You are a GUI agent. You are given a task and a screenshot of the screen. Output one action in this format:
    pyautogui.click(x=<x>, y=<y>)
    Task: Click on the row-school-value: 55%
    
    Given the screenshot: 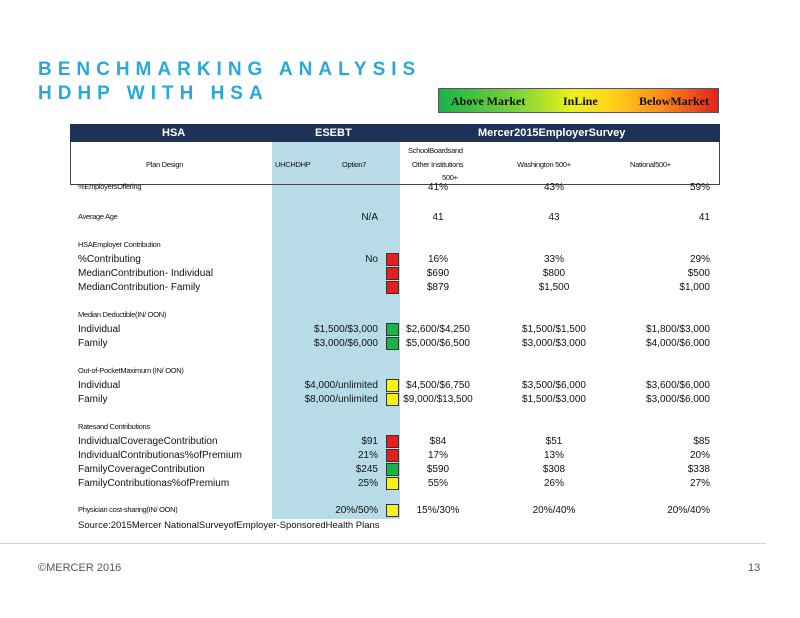 What is the action you would take?
    pyautogui.click(x=437, y=483)
    